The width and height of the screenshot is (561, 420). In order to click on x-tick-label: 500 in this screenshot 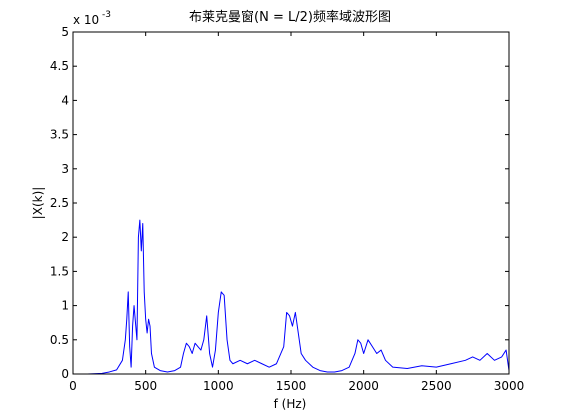, I will do `click(145, 386)`.